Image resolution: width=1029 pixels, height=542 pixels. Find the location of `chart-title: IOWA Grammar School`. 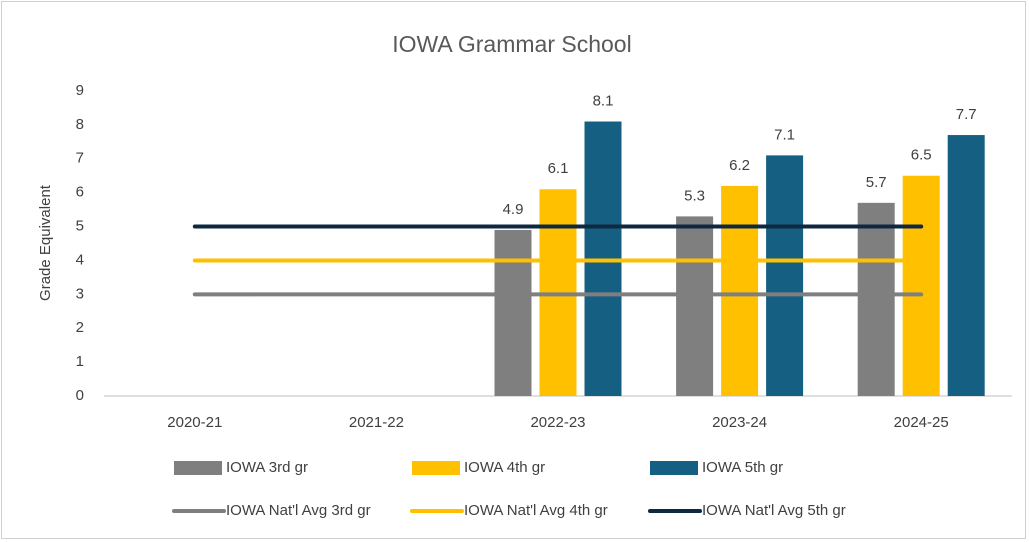

chart-title: IOWA Grammar School is located at coordinates (511, 44).